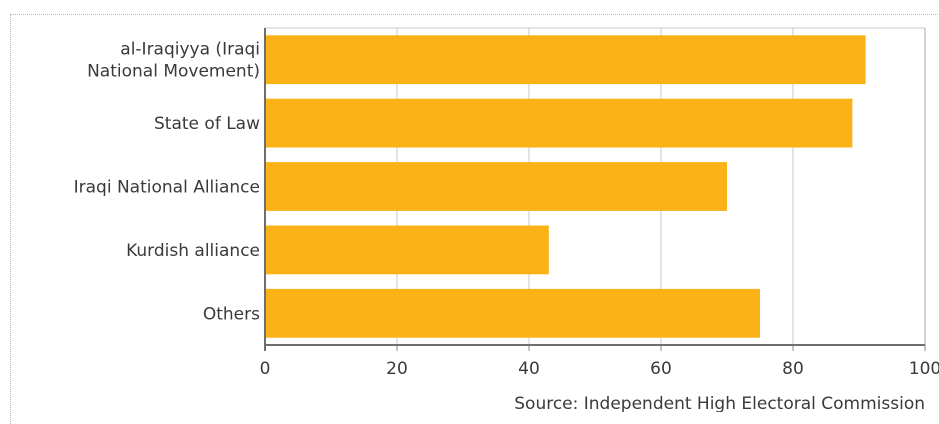 Image resolution: width=939 pixels, height=424 pixels. What do you see at coordinates (661, 369) in the screenshot?
I see `tick-label-60: 60` at bounding box center [661, 369].